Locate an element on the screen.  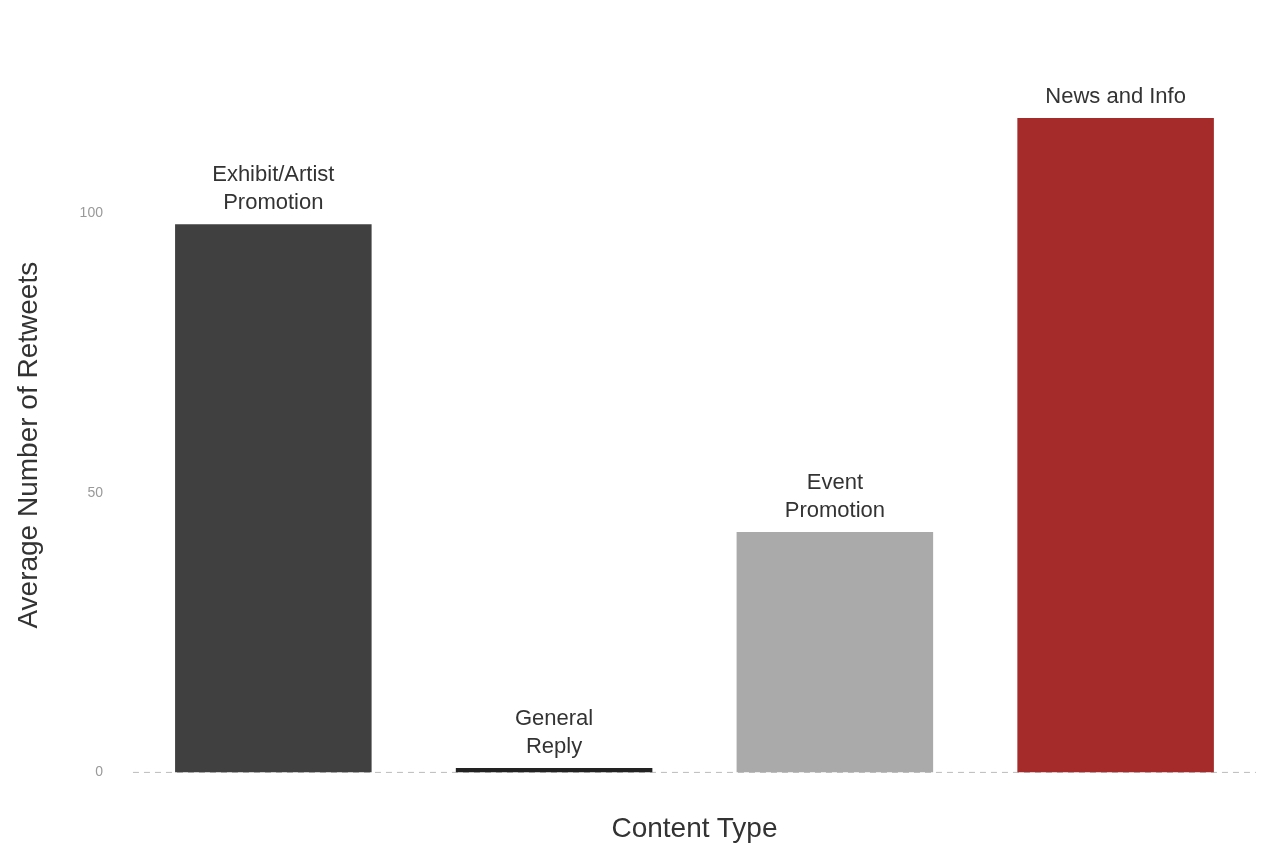
x-tick-label: News and Info is located at coordinates (1115, 96).